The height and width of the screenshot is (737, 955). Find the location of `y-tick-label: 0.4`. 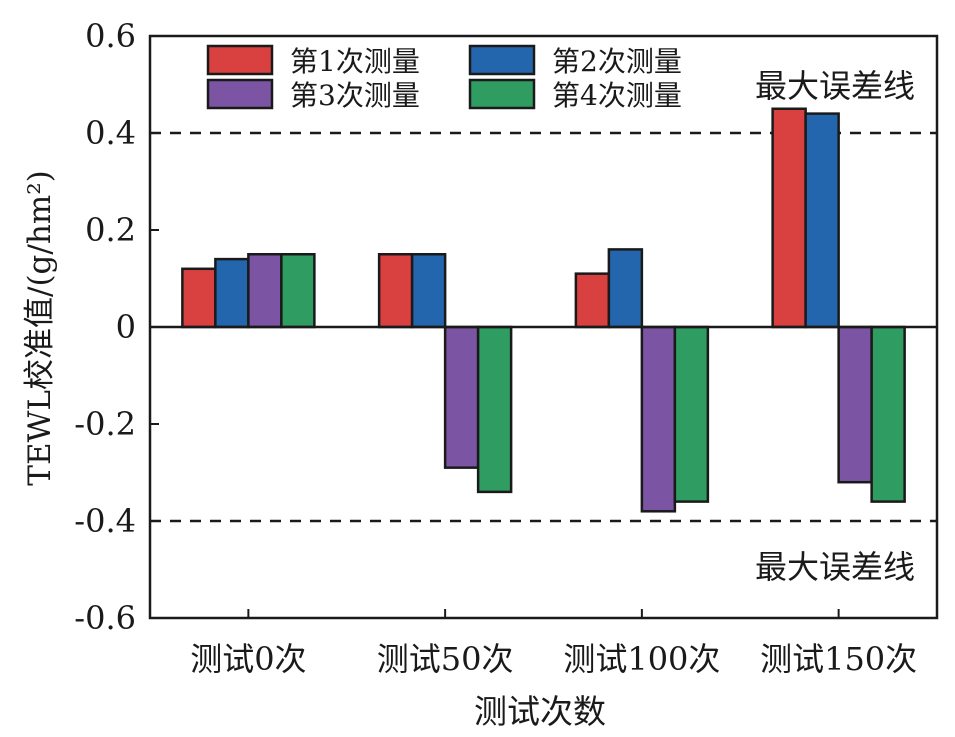

y-tick-label: 0.4 is located at coordinates (110, 133).